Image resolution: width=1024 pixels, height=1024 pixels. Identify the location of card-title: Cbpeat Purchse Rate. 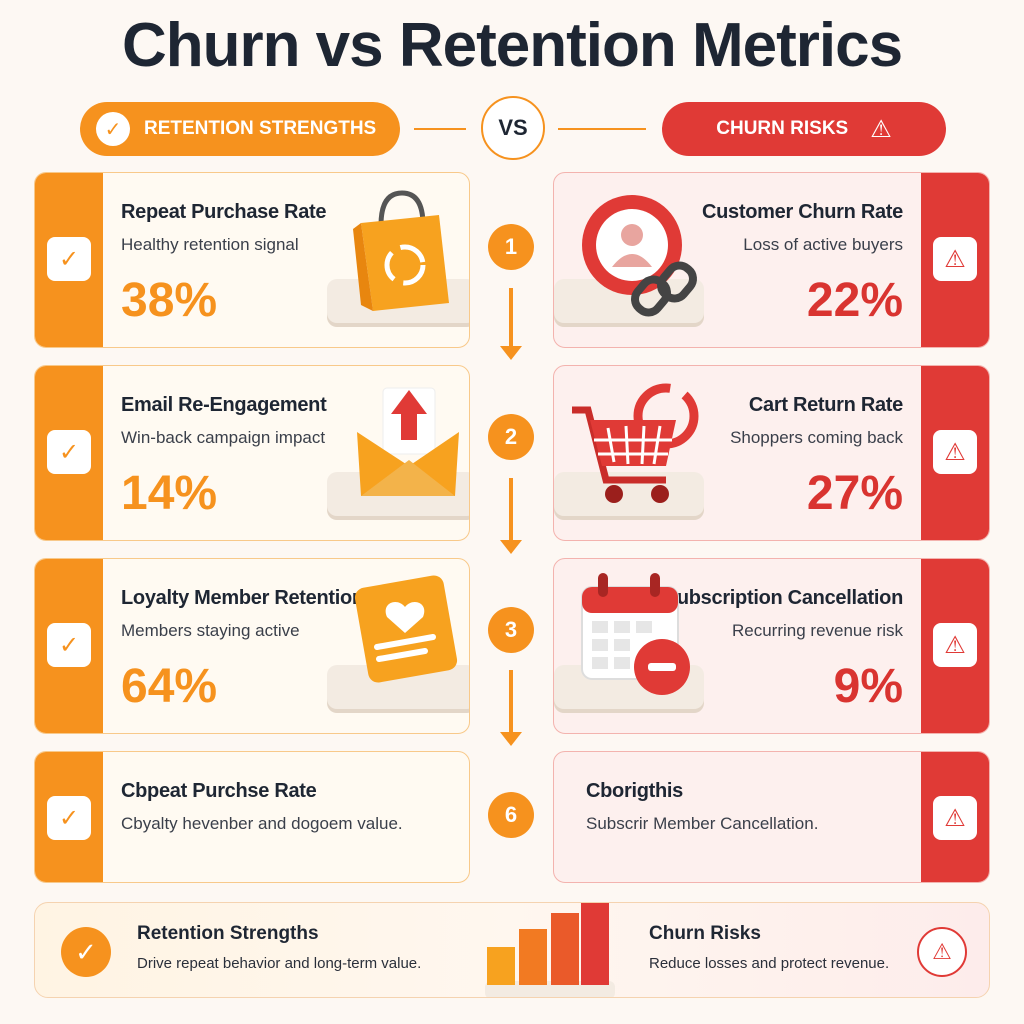
(219, 791).